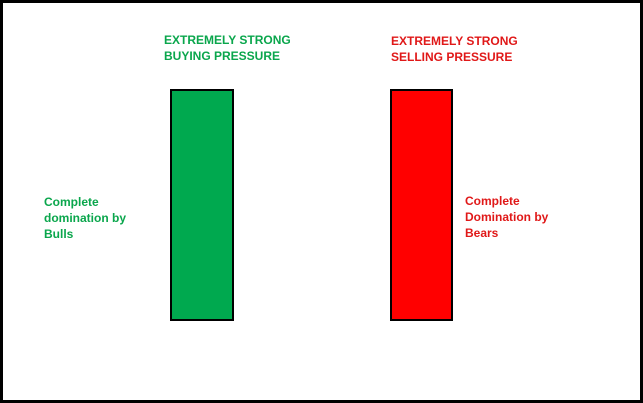 Image resolution: width=643 pixels, height=403 pixels. I want to click on bullish-note: Complete domination by Bulls, so click(85, 218).